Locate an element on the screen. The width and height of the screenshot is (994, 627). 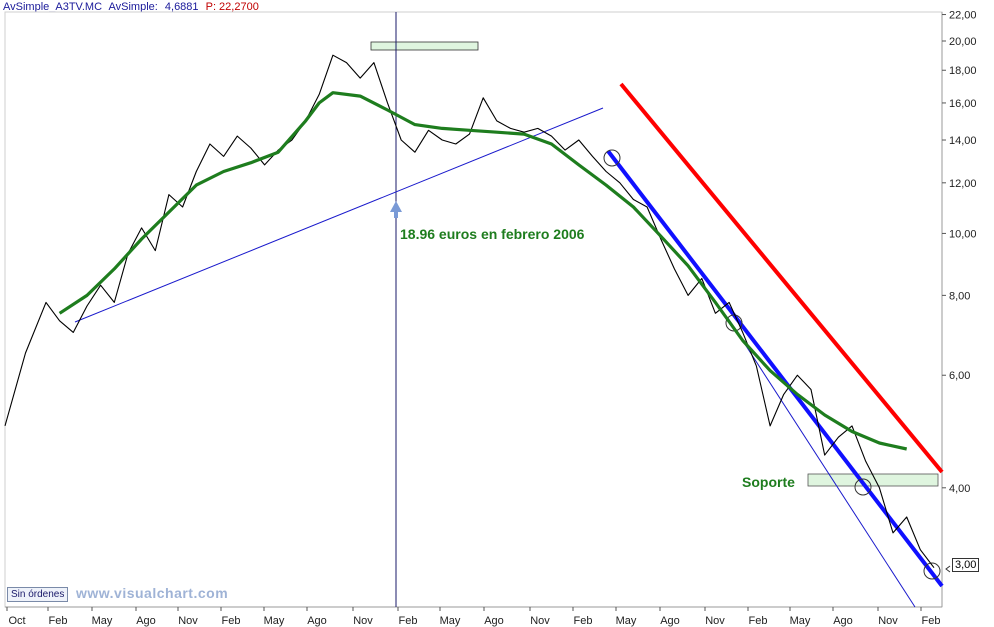
watermark: www.visualchart.com is located at coordinates (152, 593).